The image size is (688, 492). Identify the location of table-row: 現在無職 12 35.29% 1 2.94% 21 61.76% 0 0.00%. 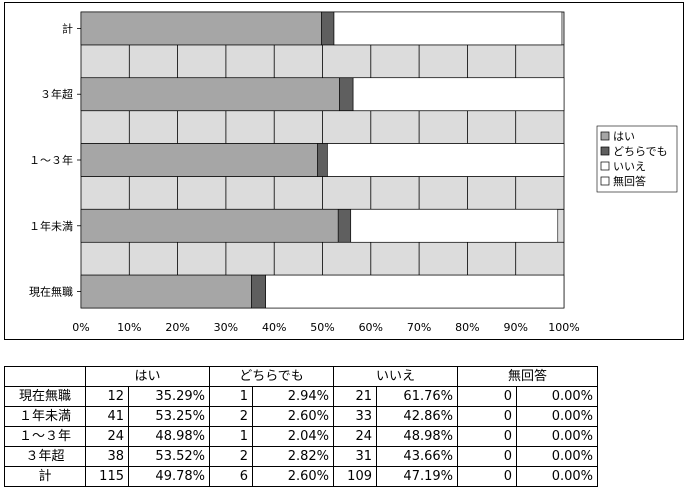
(301, 396).